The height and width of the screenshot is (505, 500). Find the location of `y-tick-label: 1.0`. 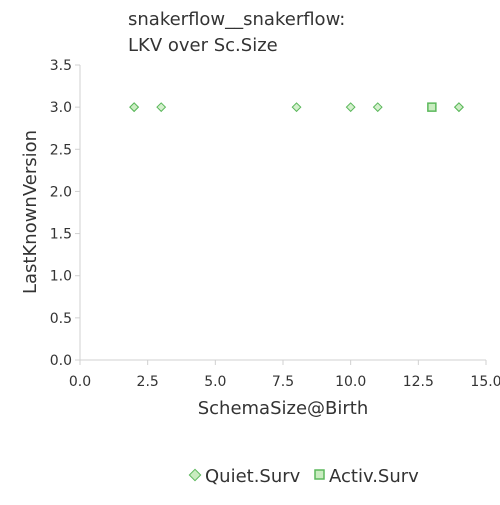

y-tick-label: 1.0 is located at coordinates (61, 277).